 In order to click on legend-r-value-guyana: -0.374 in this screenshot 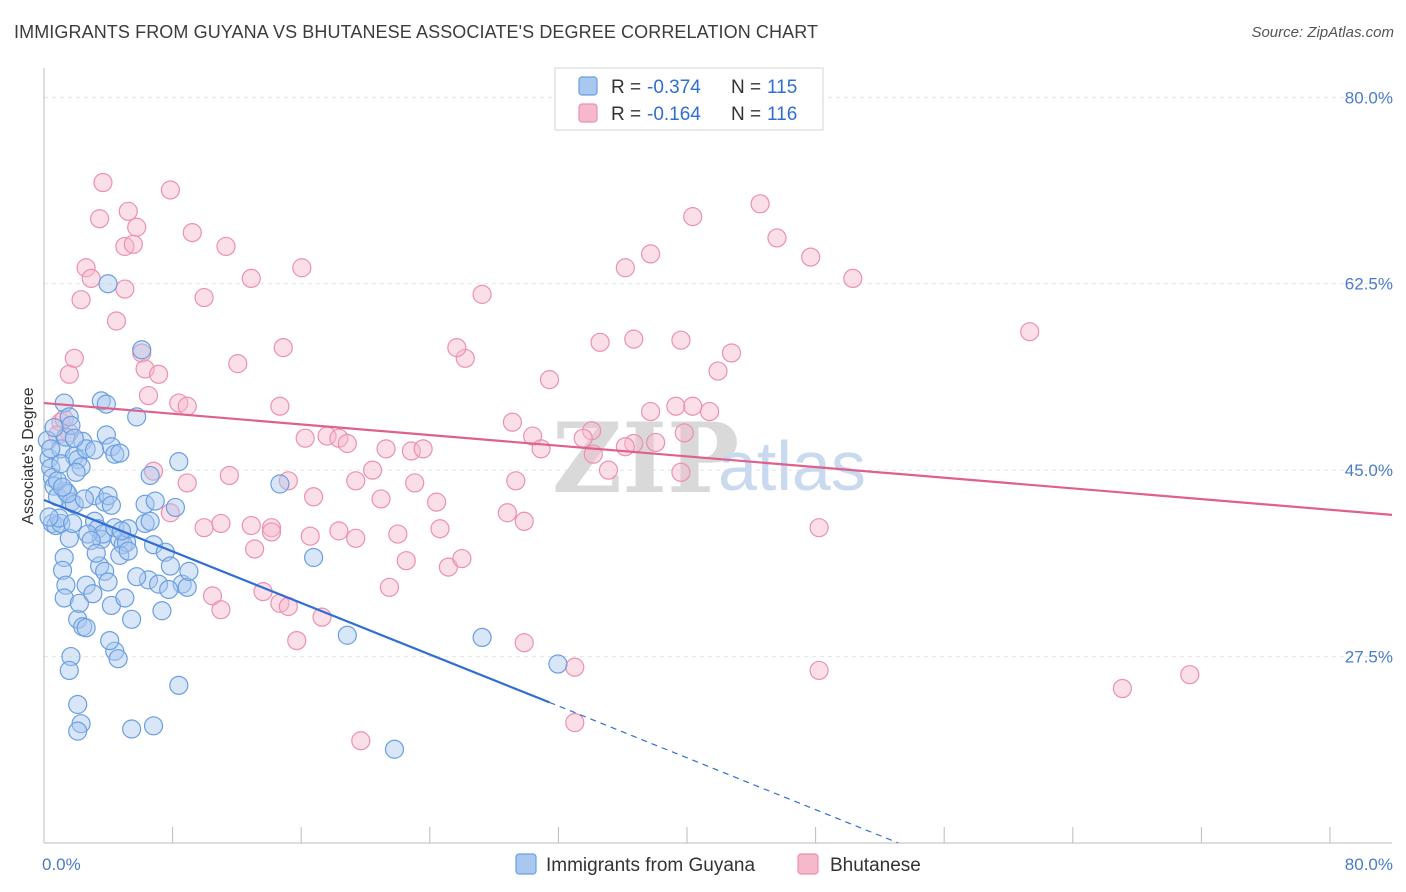, I will do `click(674, 87)`.